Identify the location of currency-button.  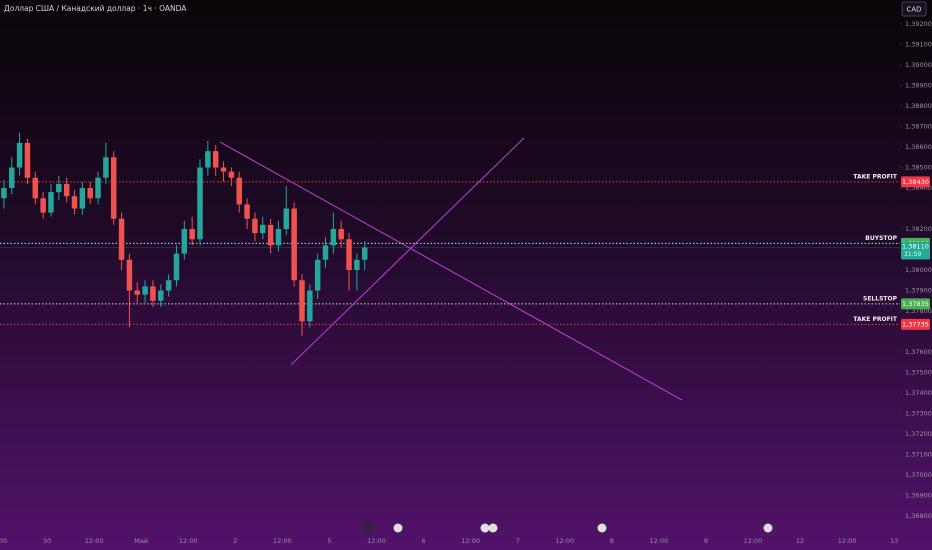
(914, 9).